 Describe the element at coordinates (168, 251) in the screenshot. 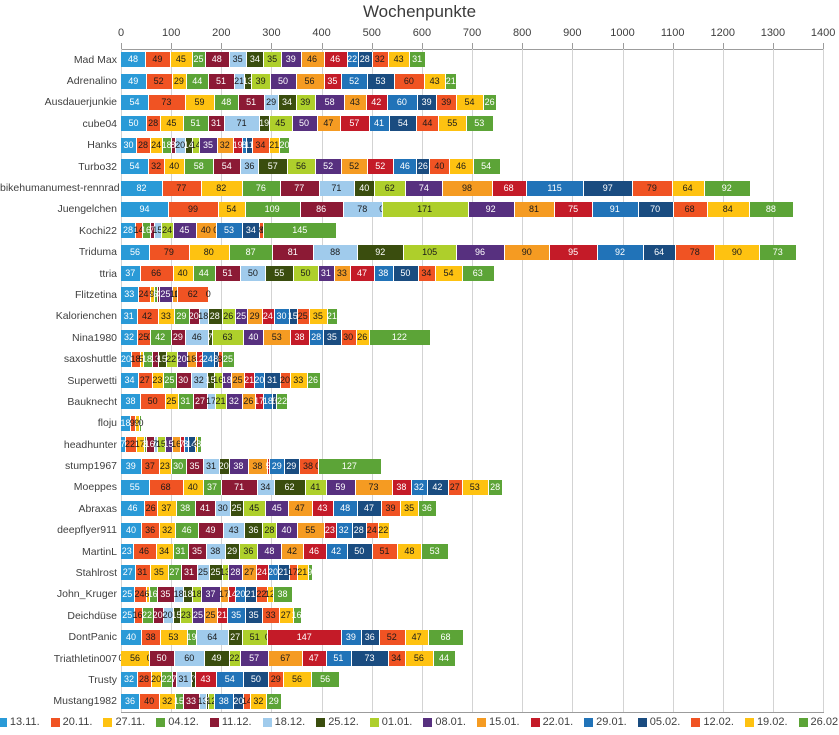

I see `value-label: 79` at that location.